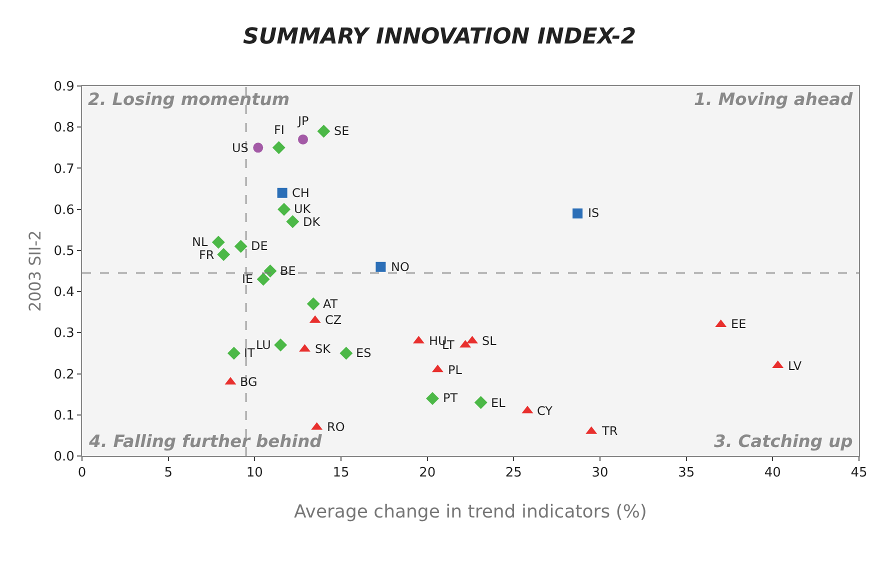  I want to click on annotation: FR, so click(206, 255).